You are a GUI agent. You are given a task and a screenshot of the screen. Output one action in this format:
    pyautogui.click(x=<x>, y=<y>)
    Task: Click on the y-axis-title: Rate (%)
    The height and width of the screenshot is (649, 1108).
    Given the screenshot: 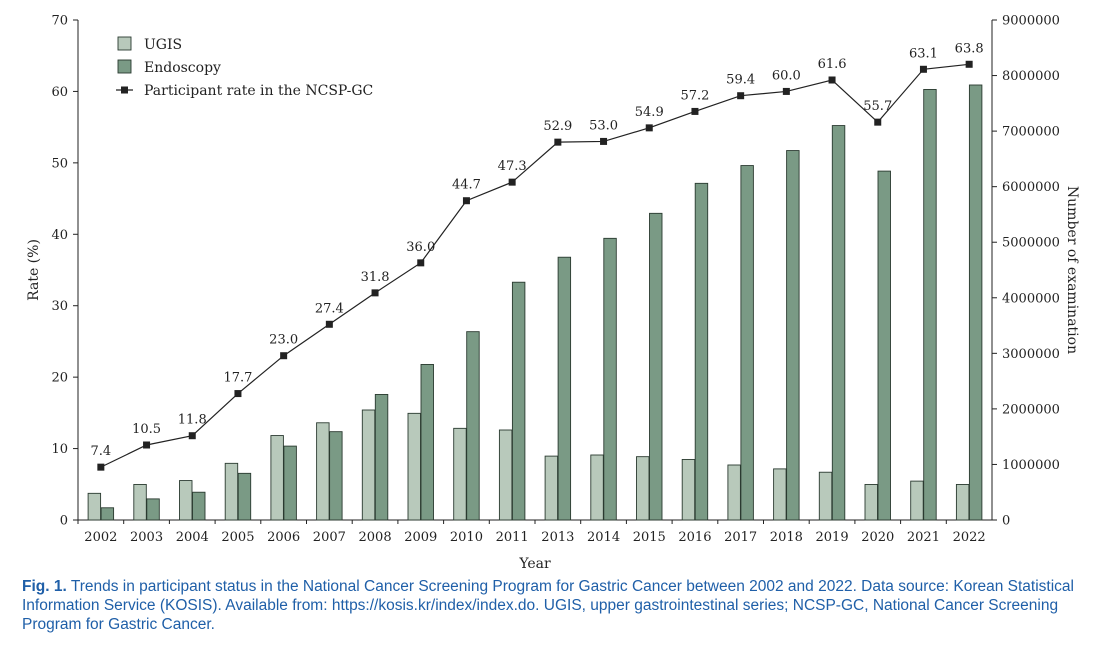 What is the action you would take?
    pyautogui.click(x=34, y=270)
    